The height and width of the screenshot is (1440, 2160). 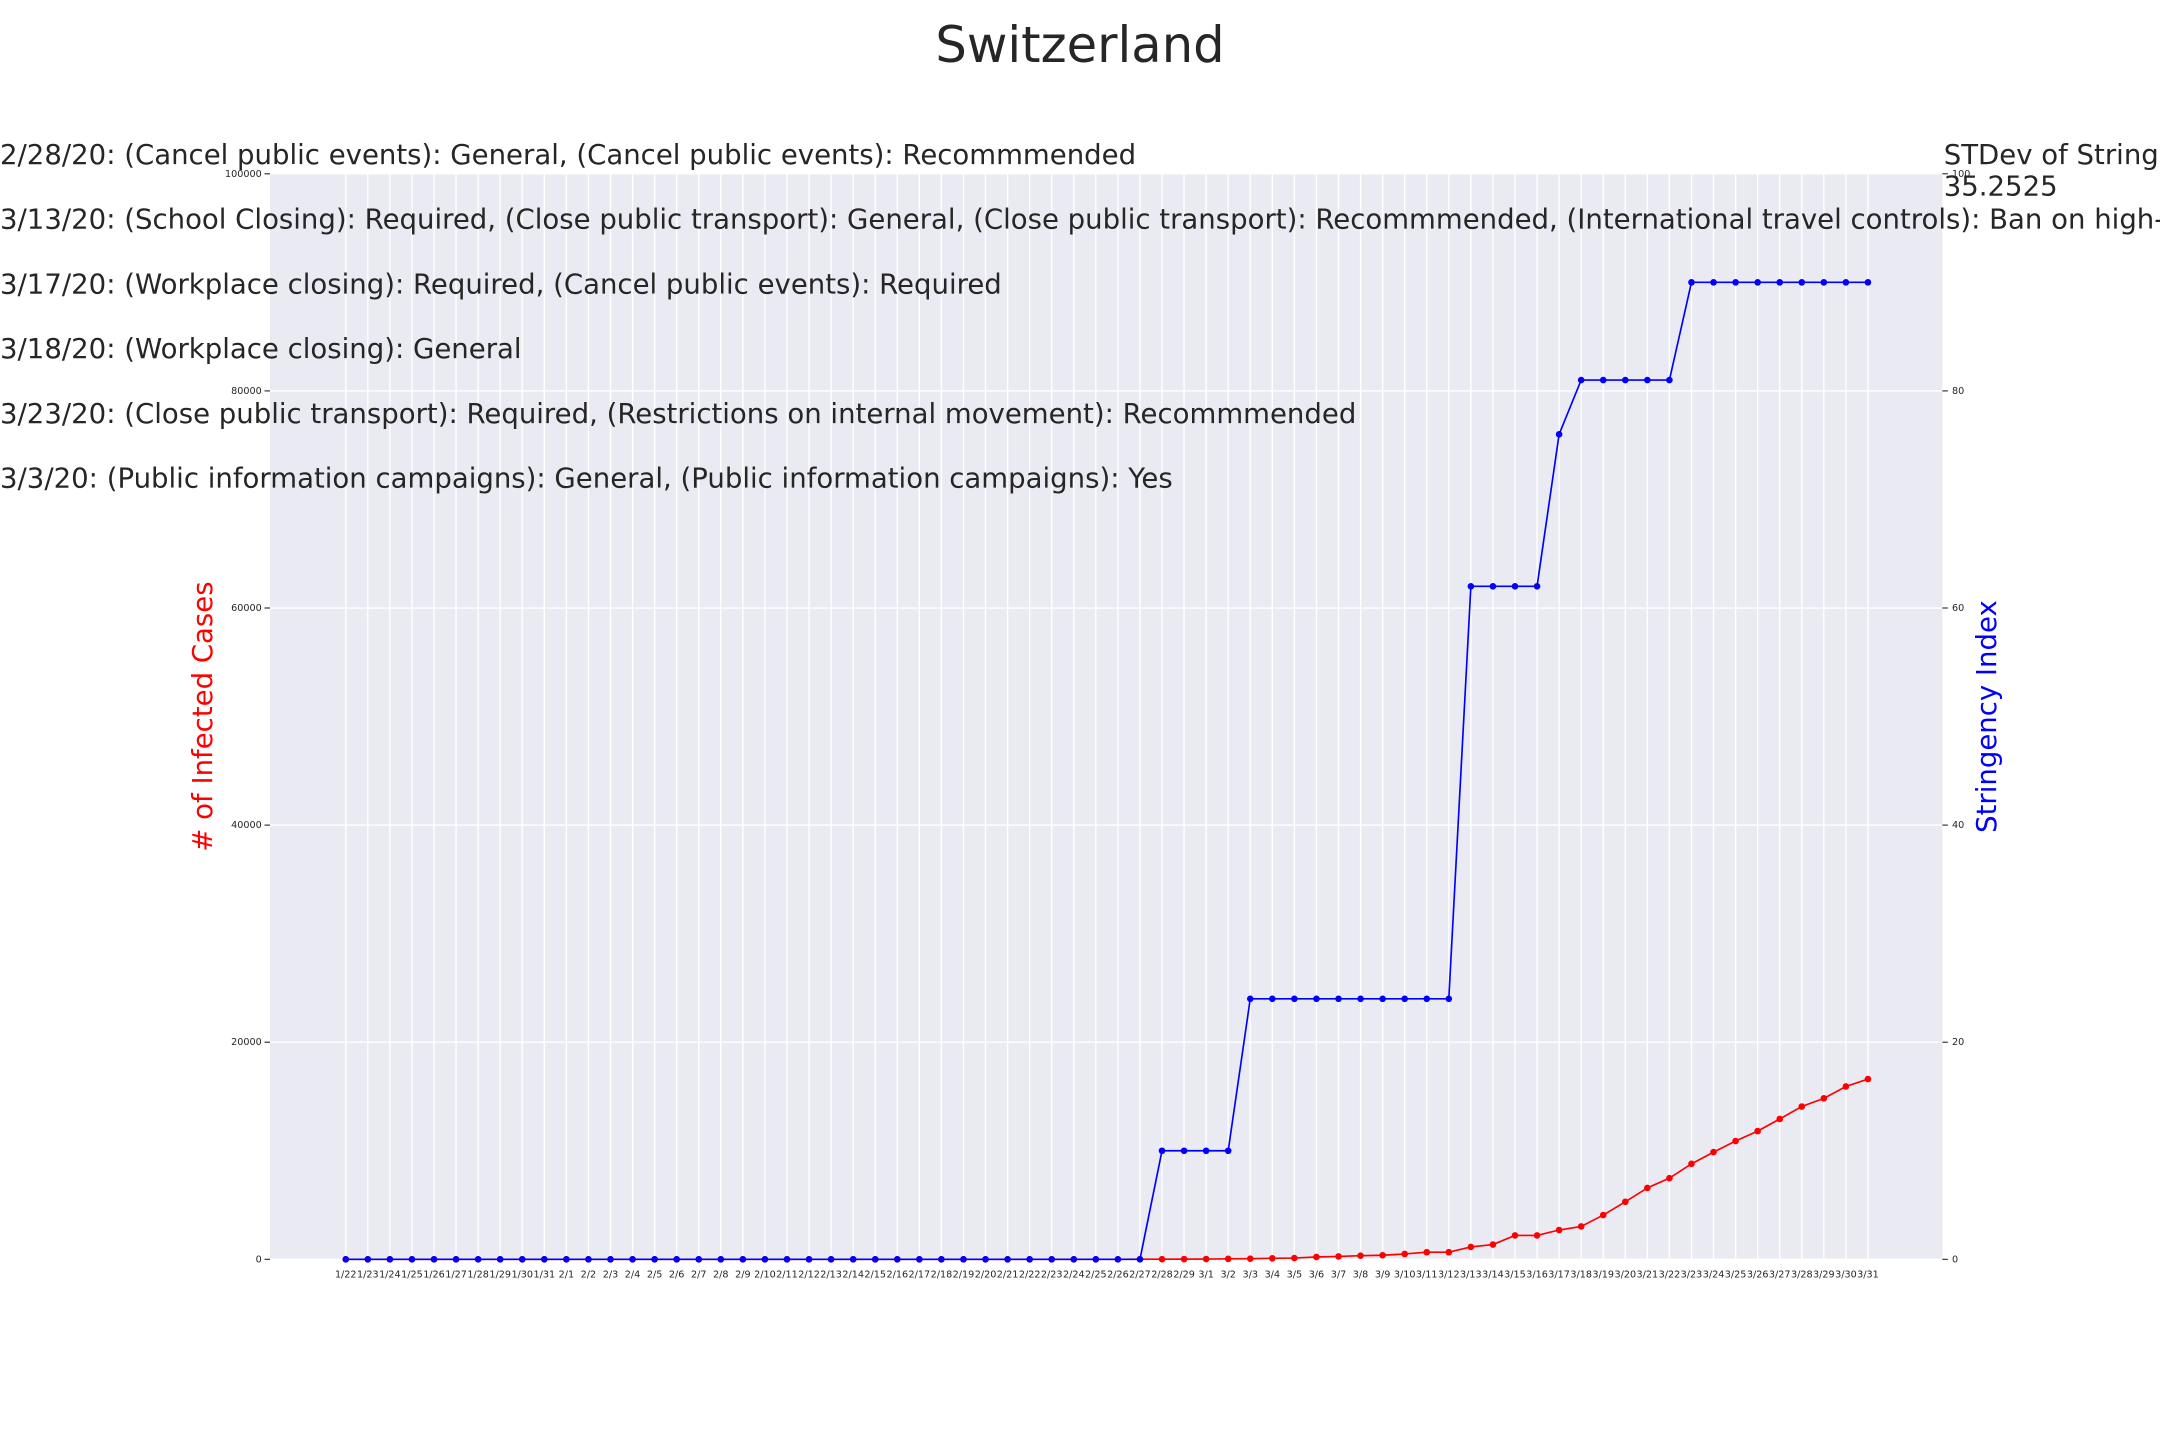 I want to click on x-tick-label: 2/25, so click(x=1096, y=1274).